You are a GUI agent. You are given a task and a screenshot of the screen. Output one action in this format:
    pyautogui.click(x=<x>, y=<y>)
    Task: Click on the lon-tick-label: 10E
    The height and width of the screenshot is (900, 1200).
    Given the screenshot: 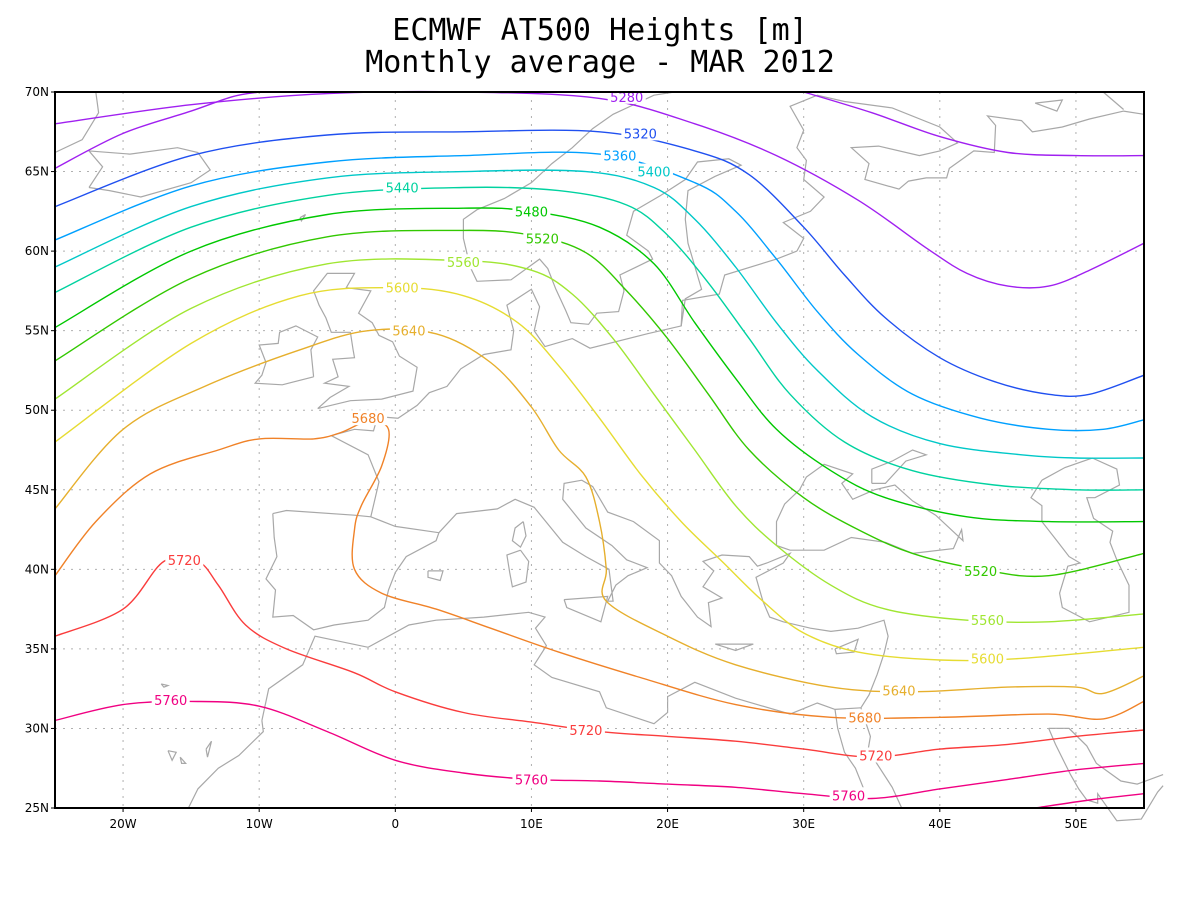 What is the action you would take?
    pyautogui.click(x=531, y=824)
    